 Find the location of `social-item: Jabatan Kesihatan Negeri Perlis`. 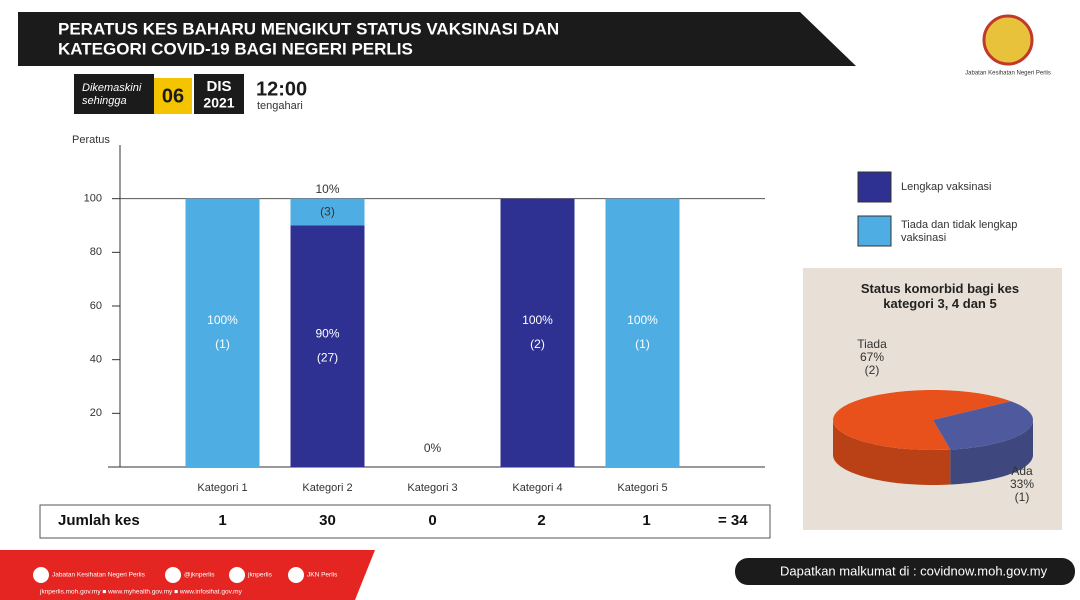

social-item: Jabatan Kesihatan Negeri Perlis is located at coordinates (99, 575).